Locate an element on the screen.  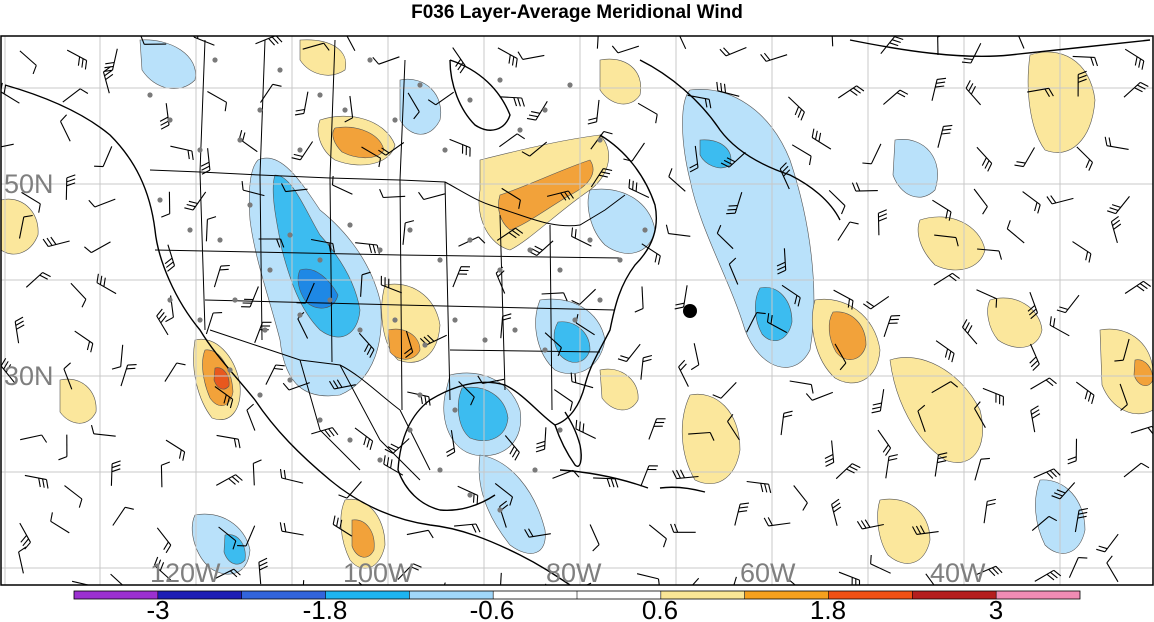
pos-field-azores is located at coordinates (951, 243).